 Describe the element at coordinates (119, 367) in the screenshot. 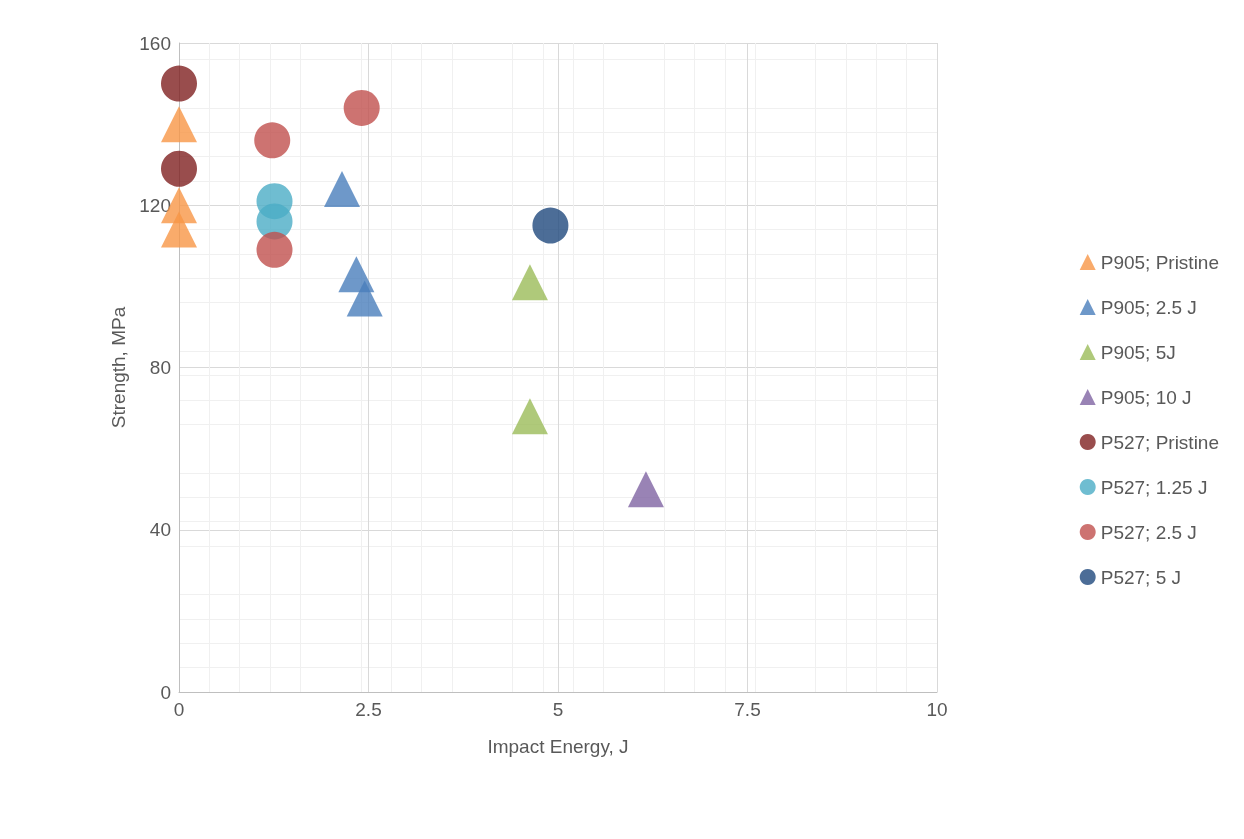

I see `y-axis-title: Strength, MPa` at that location.